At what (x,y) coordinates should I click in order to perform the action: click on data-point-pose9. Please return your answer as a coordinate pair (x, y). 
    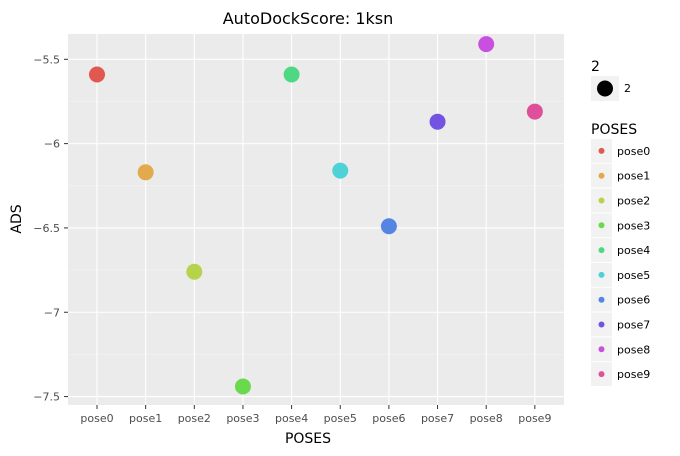
    Looking at the image, I should click on (534, 111).